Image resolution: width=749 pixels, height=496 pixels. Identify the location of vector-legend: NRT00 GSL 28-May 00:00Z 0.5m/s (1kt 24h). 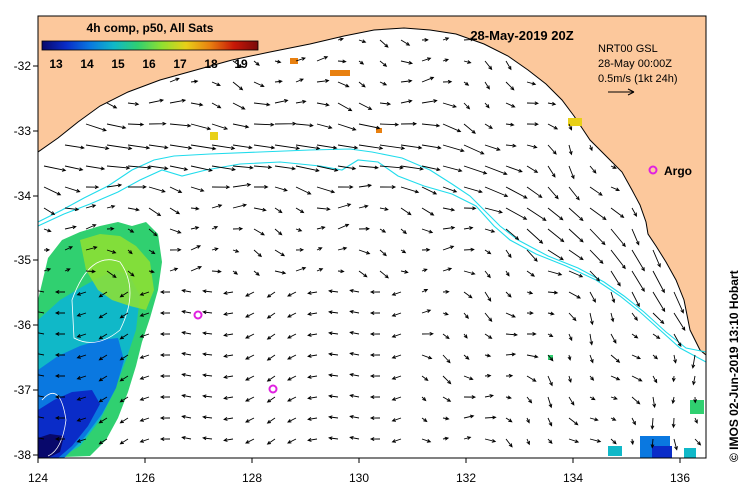
(637, 69).